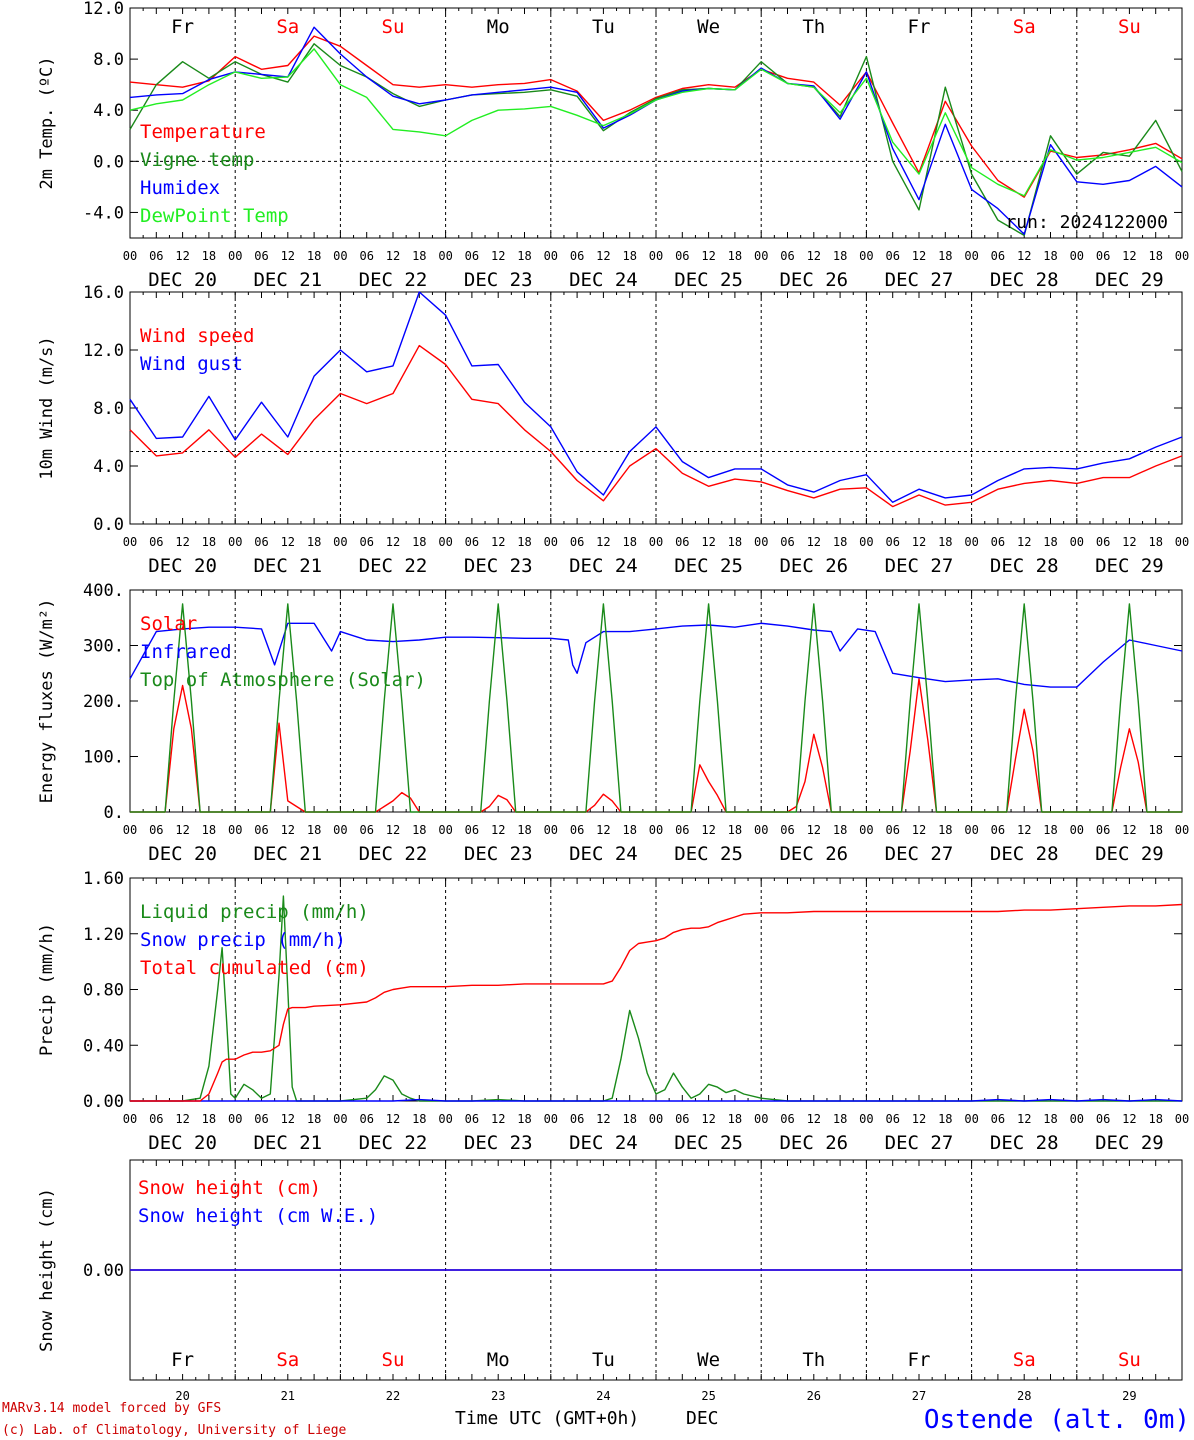 The height and width of the screenshot is (1440, 1194). I want to click on date-label: DEC 20, so click(182, 280).